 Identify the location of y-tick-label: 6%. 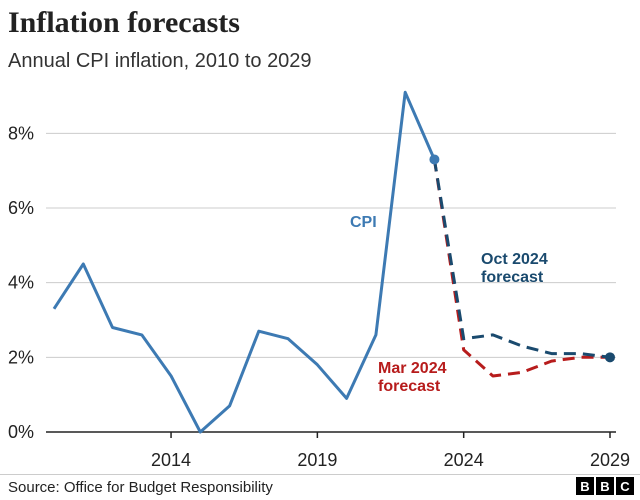
(21, 208).